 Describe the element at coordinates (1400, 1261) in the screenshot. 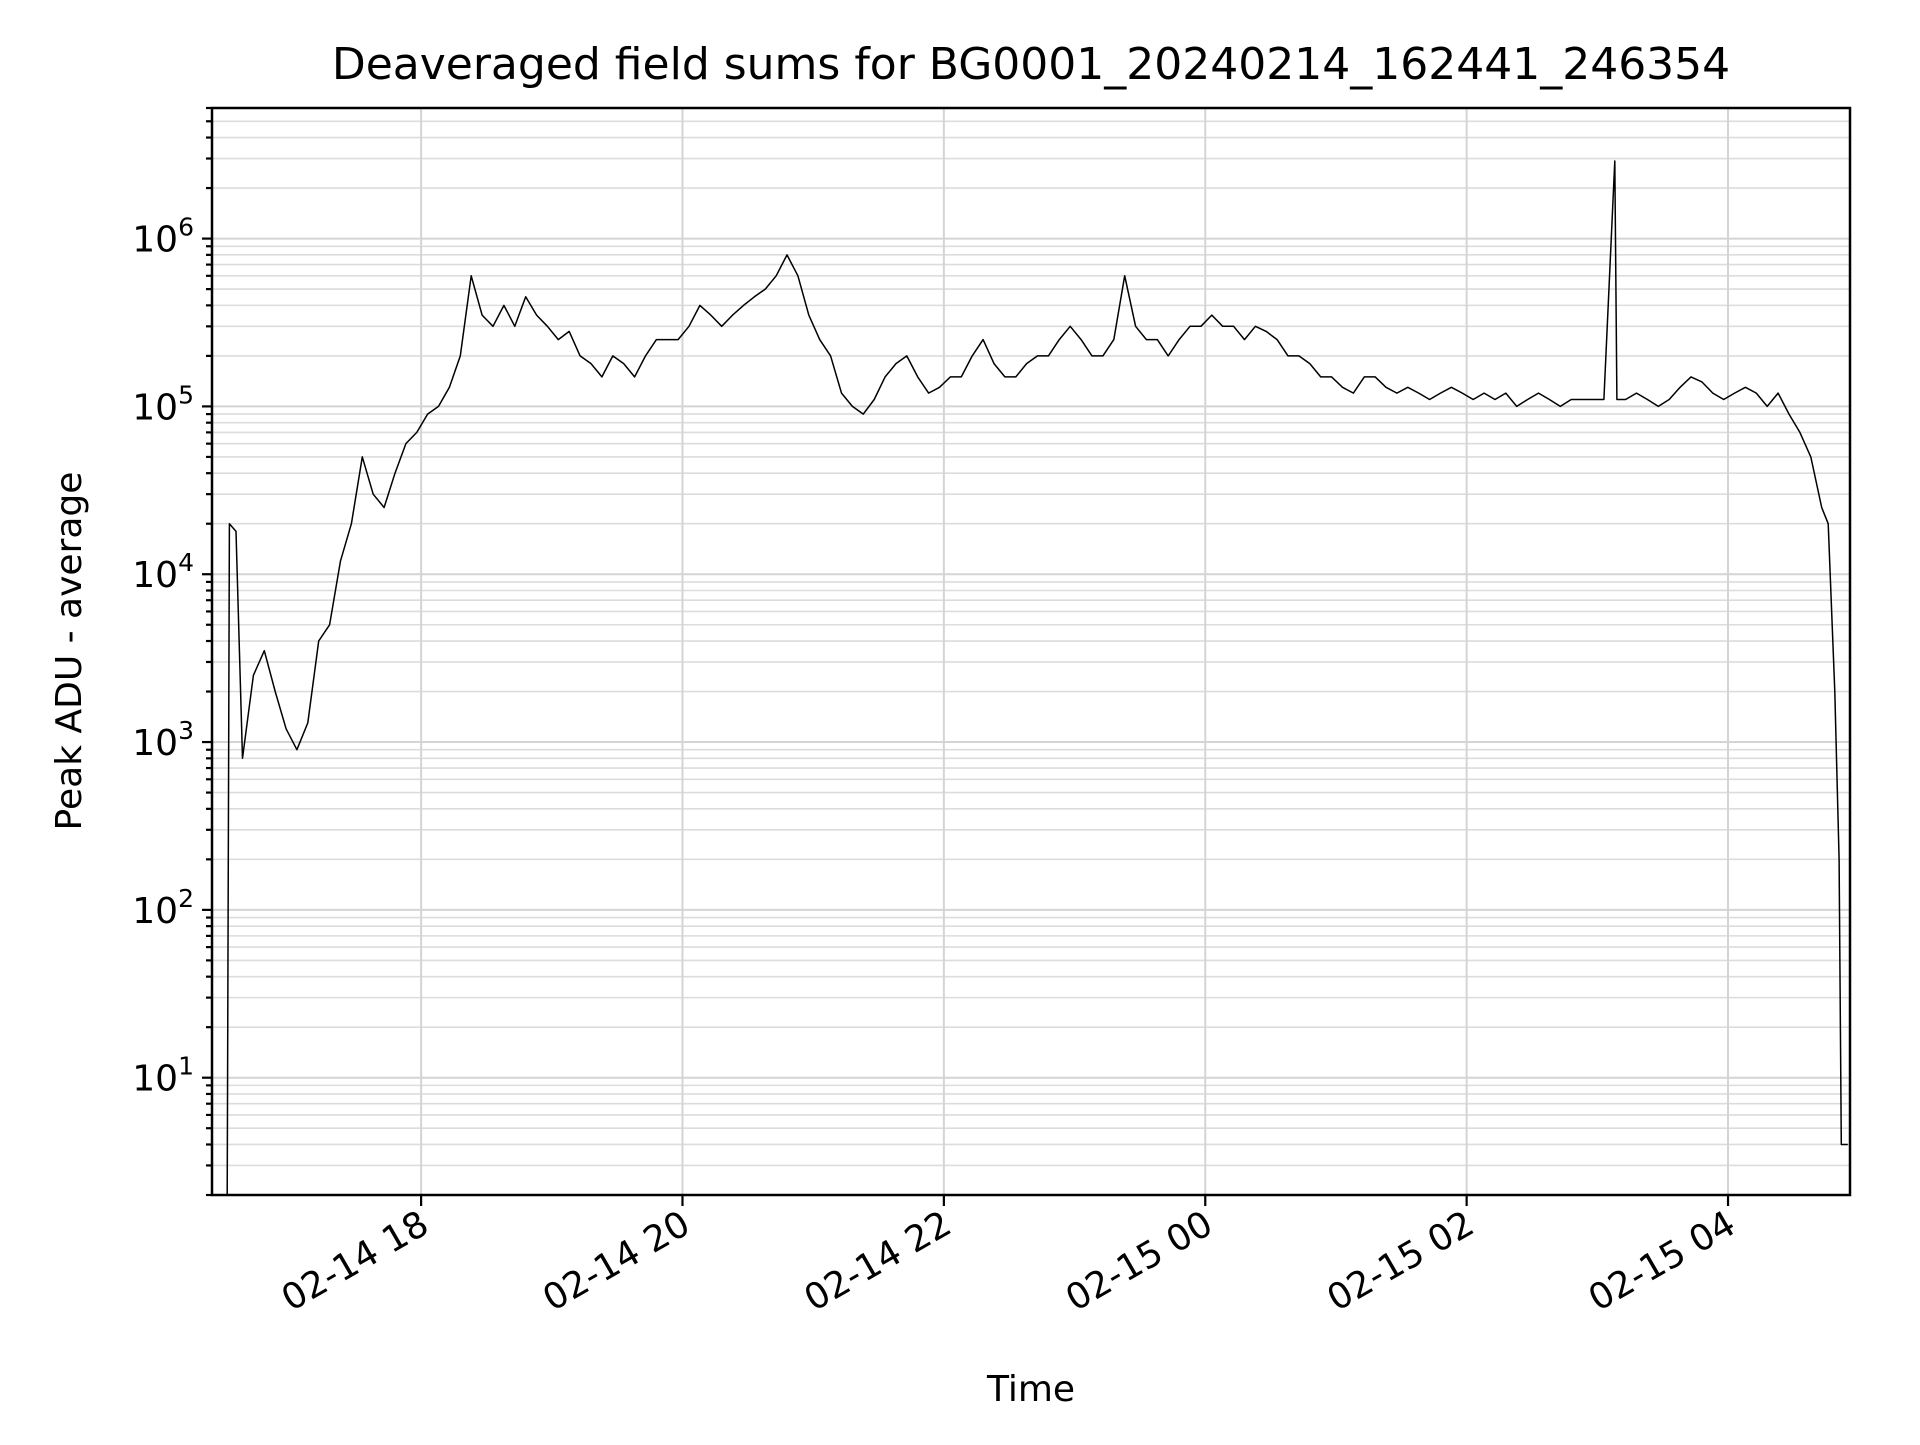

I see `x-tick-label: 02-15 02` at that location.